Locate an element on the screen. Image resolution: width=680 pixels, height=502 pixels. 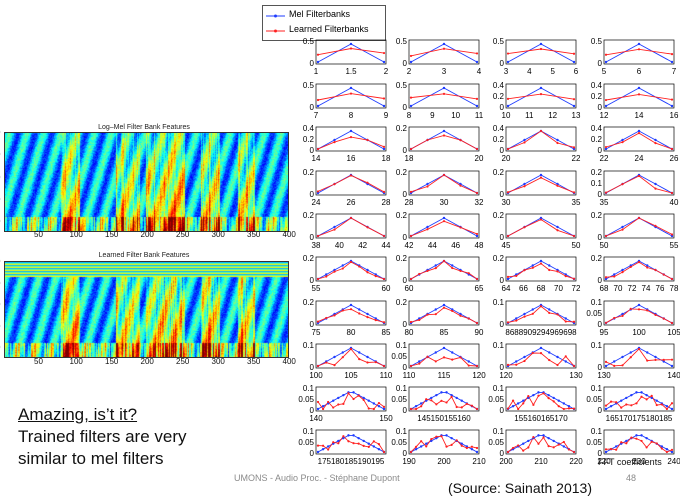
filter-panel: 0.4 0.2 010 11 12 13 is located at coordinates (537, 100).